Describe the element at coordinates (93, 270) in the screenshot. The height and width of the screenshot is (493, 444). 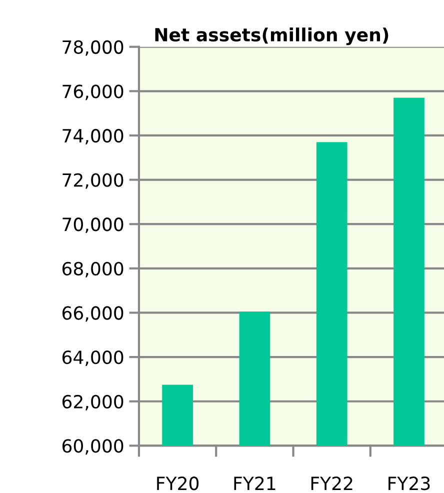
I see `y-tick-label: 68,000` at that location.